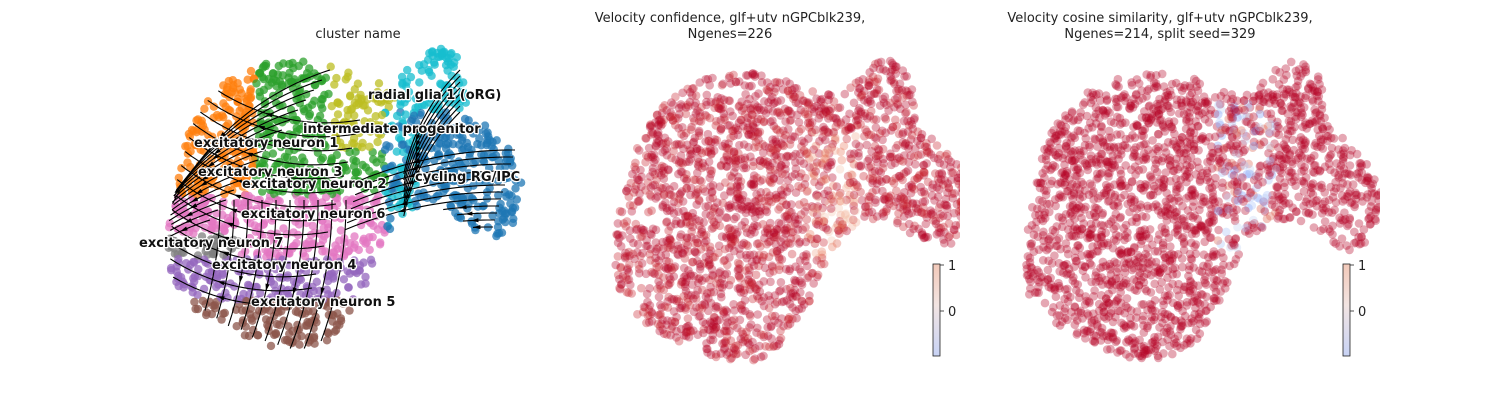  What do you see at coordinates (282, 118) in the screenshot?
I see `streamline` at bounding box center [282, 118].